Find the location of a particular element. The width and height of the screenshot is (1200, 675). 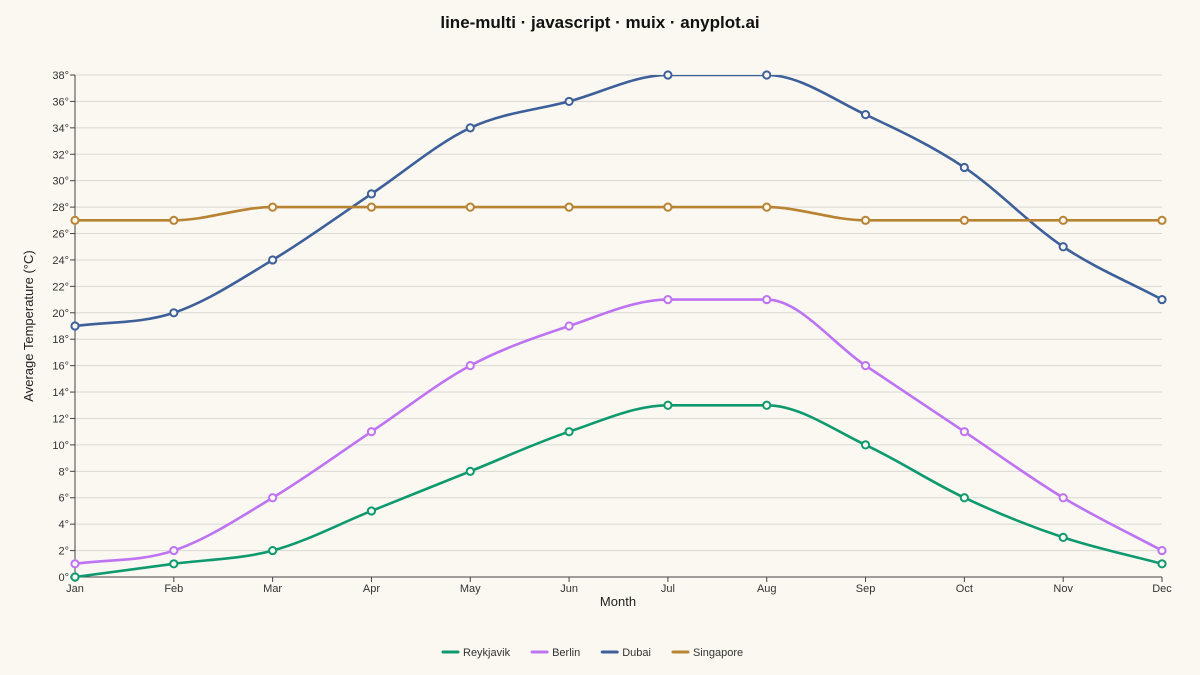

x-tick-label: Oct is located at coordinates (964, 589).